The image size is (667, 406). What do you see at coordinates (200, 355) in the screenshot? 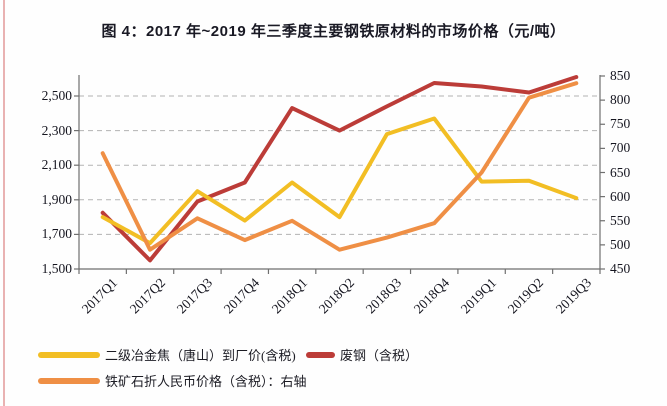
I see `legend-label-coke: 二级冶金焦（唐山）到厂价(含税)` at bounding box center [200, 355].